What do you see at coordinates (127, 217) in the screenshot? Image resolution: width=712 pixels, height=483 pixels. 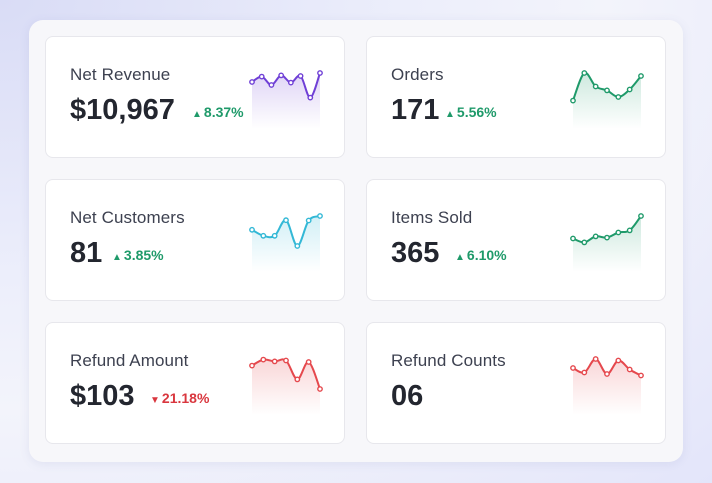 I see `kpi-label: Net Customers` at bounding box center [127, 217].